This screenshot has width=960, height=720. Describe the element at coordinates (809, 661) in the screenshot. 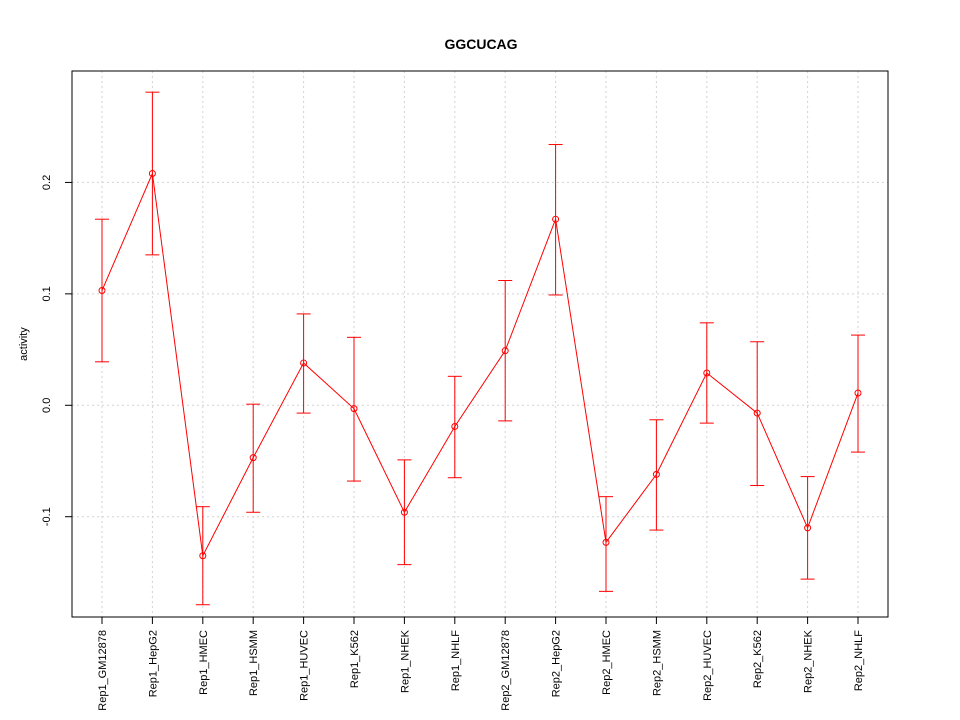

I see `x-tick-label: Rep2_NHEK` at that location.